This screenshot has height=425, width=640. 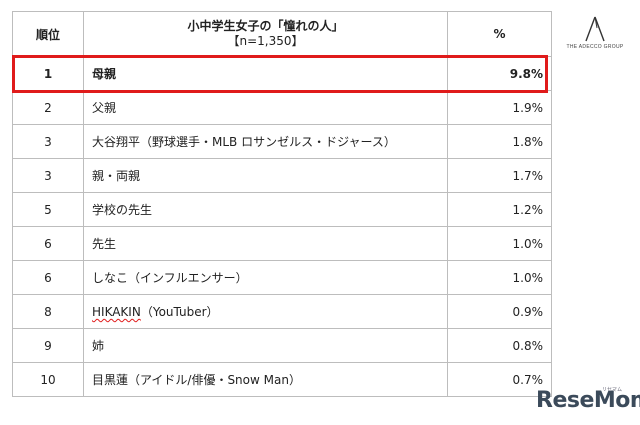 What do you see at coordinates (48, 379) in the screenshot?
I see `rank-cell: 10` at bounding box center [48, 379].